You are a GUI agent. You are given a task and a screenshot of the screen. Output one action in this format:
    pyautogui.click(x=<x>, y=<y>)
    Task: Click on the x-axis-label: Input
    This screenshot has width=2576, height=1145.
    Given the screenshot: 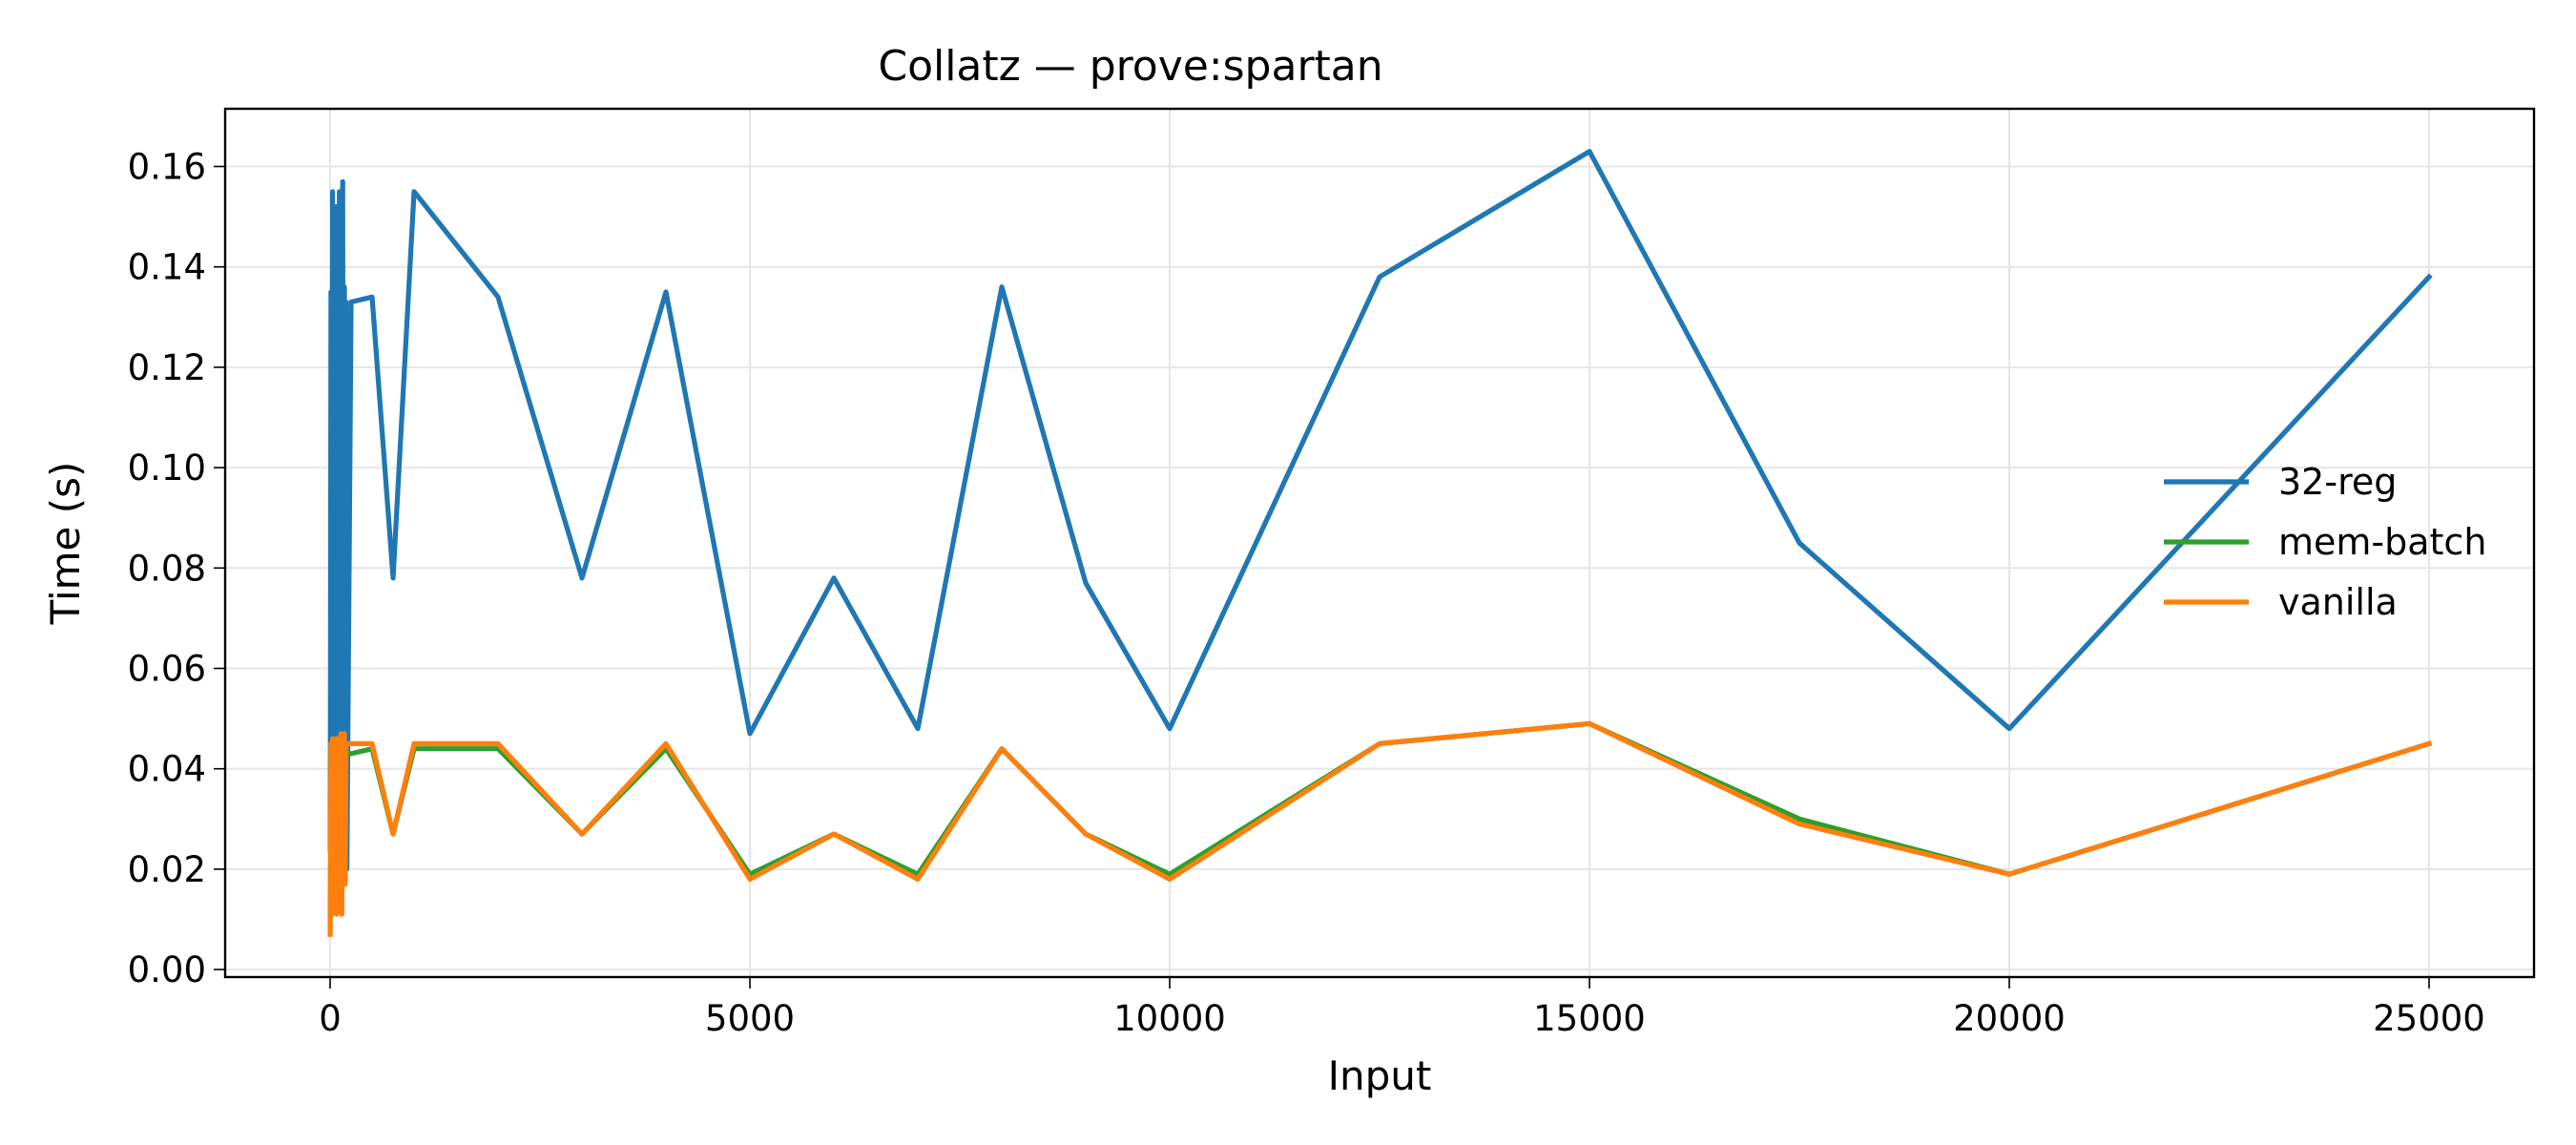 What is the action you would take?
    pyautogui.click(x=1380, y=1075)
    